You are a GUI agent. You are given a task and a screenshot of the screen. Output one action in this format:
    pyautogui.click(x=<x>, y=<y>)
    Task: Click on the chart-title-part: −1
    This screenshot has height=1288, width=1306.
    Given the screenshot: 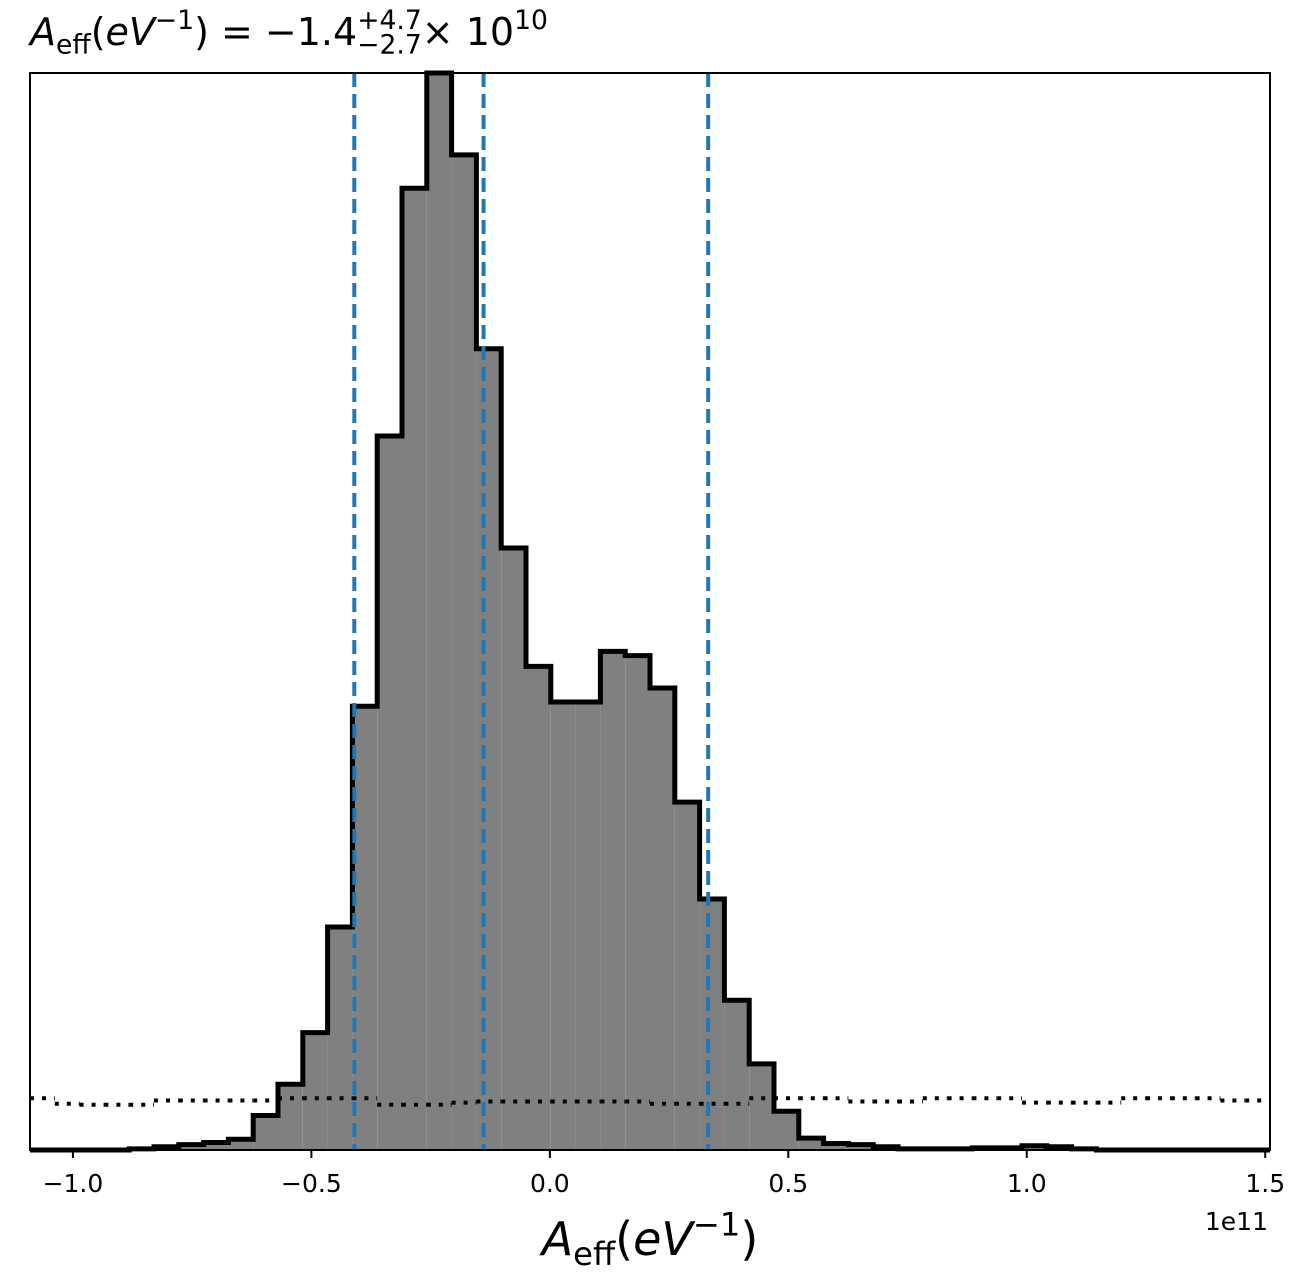 What is the action you would take?
    pyautogui.click(x=174, y=20)
    